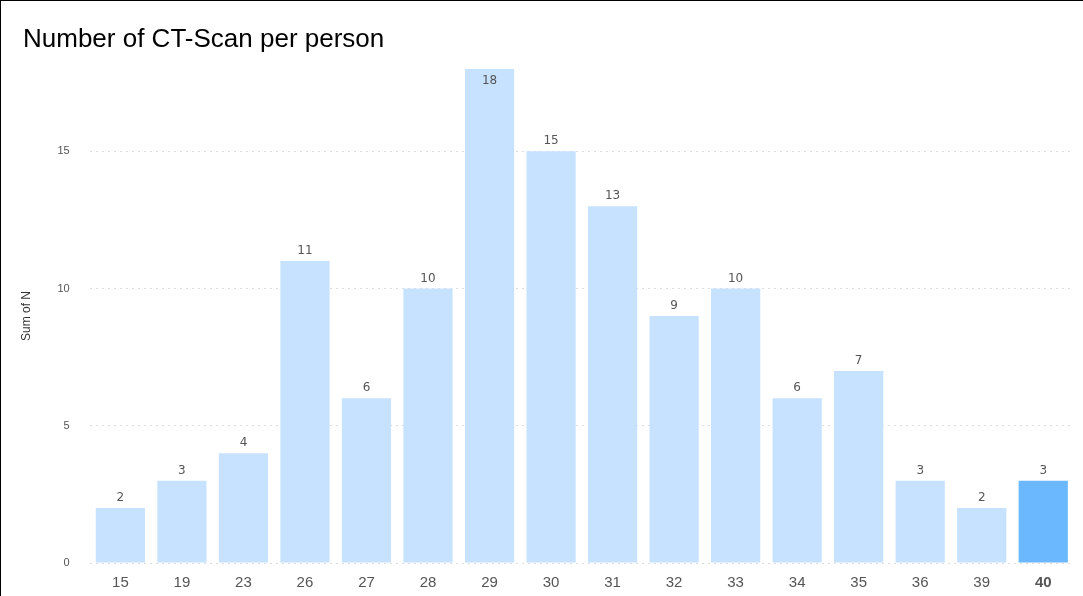  Describe the element at coordinates (551, 582) in the screenshot. I see `x-tick-label: 30` at that location.